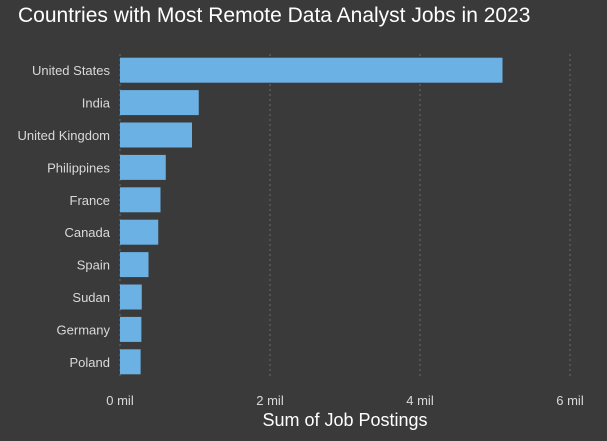 Image resolution: width=607 pixels, height=441 pixels. What do you see at coordinates (90, 362) in the screenshot?
I see `y-tick-label: Poland` at bounding box center [90, 362].